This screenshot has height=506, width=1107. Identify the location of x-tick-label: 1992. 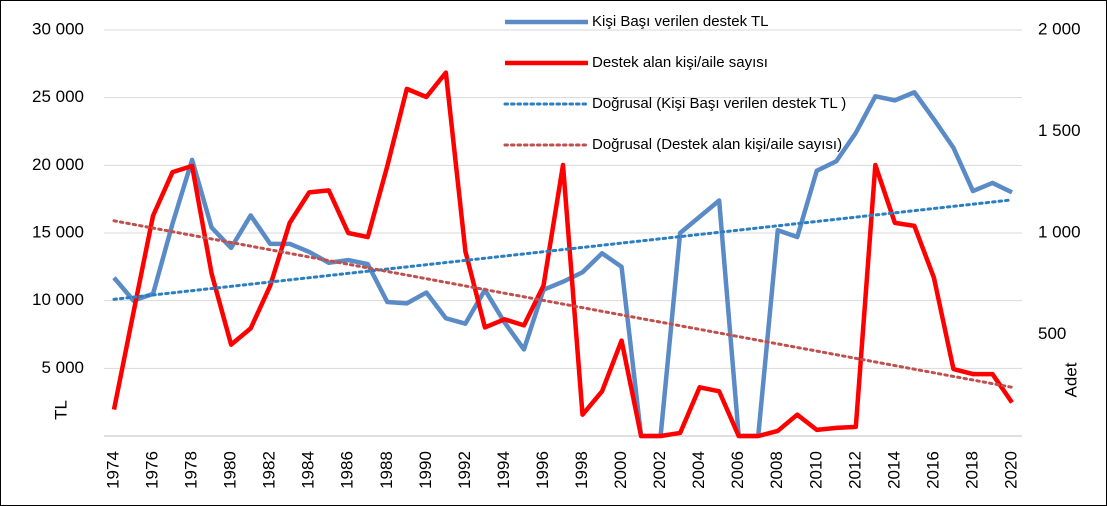
(464, 470).